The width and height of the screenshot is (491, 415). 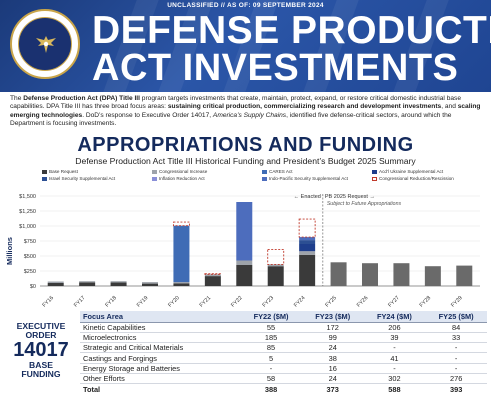 I want to click on table-cell-value: 373, so click(x=332, y=389).